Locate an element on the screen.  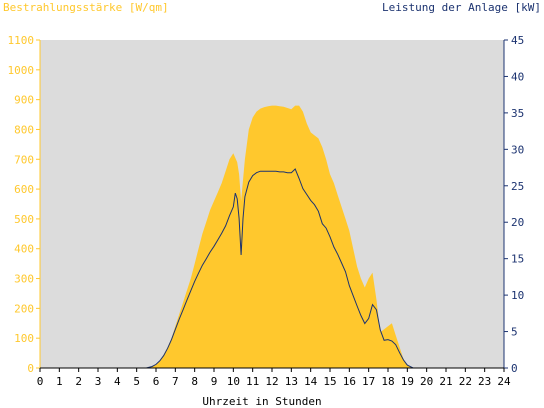
x-tick-label: 20 is located at coordinates (426, 381).